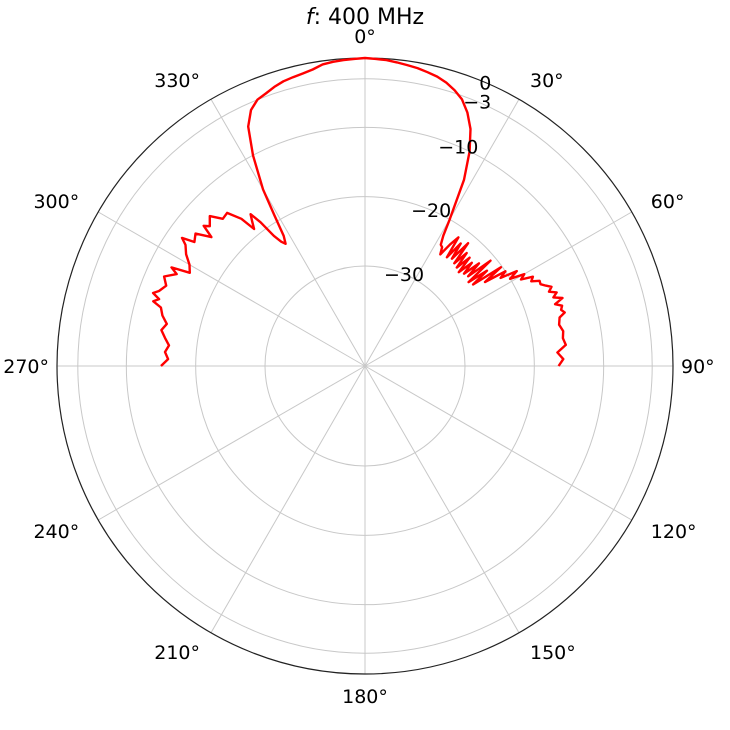 Image resolution: width=730 pixels, height=730 pixels. Describe the element at coordinates (26, 367) in the screenshot. I see `theta-tick-label: 270°` at that location.